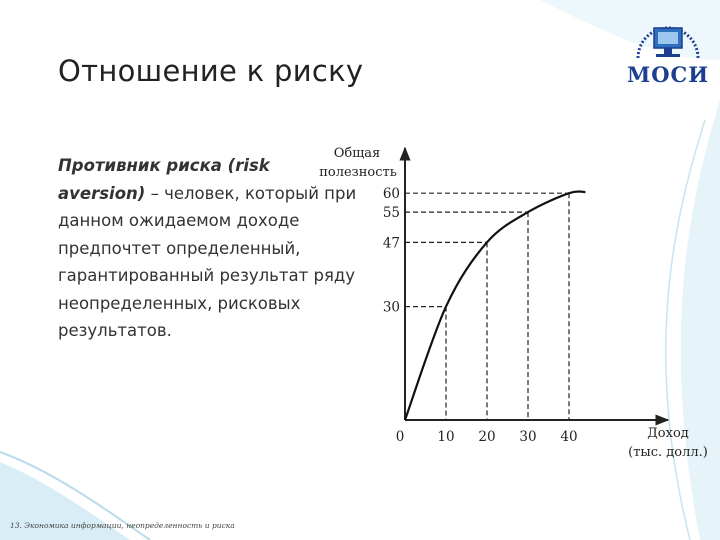 This screenshot has width=720, height=540. I want to click on y-axis-label-line1: Общая, so click(357, 153).